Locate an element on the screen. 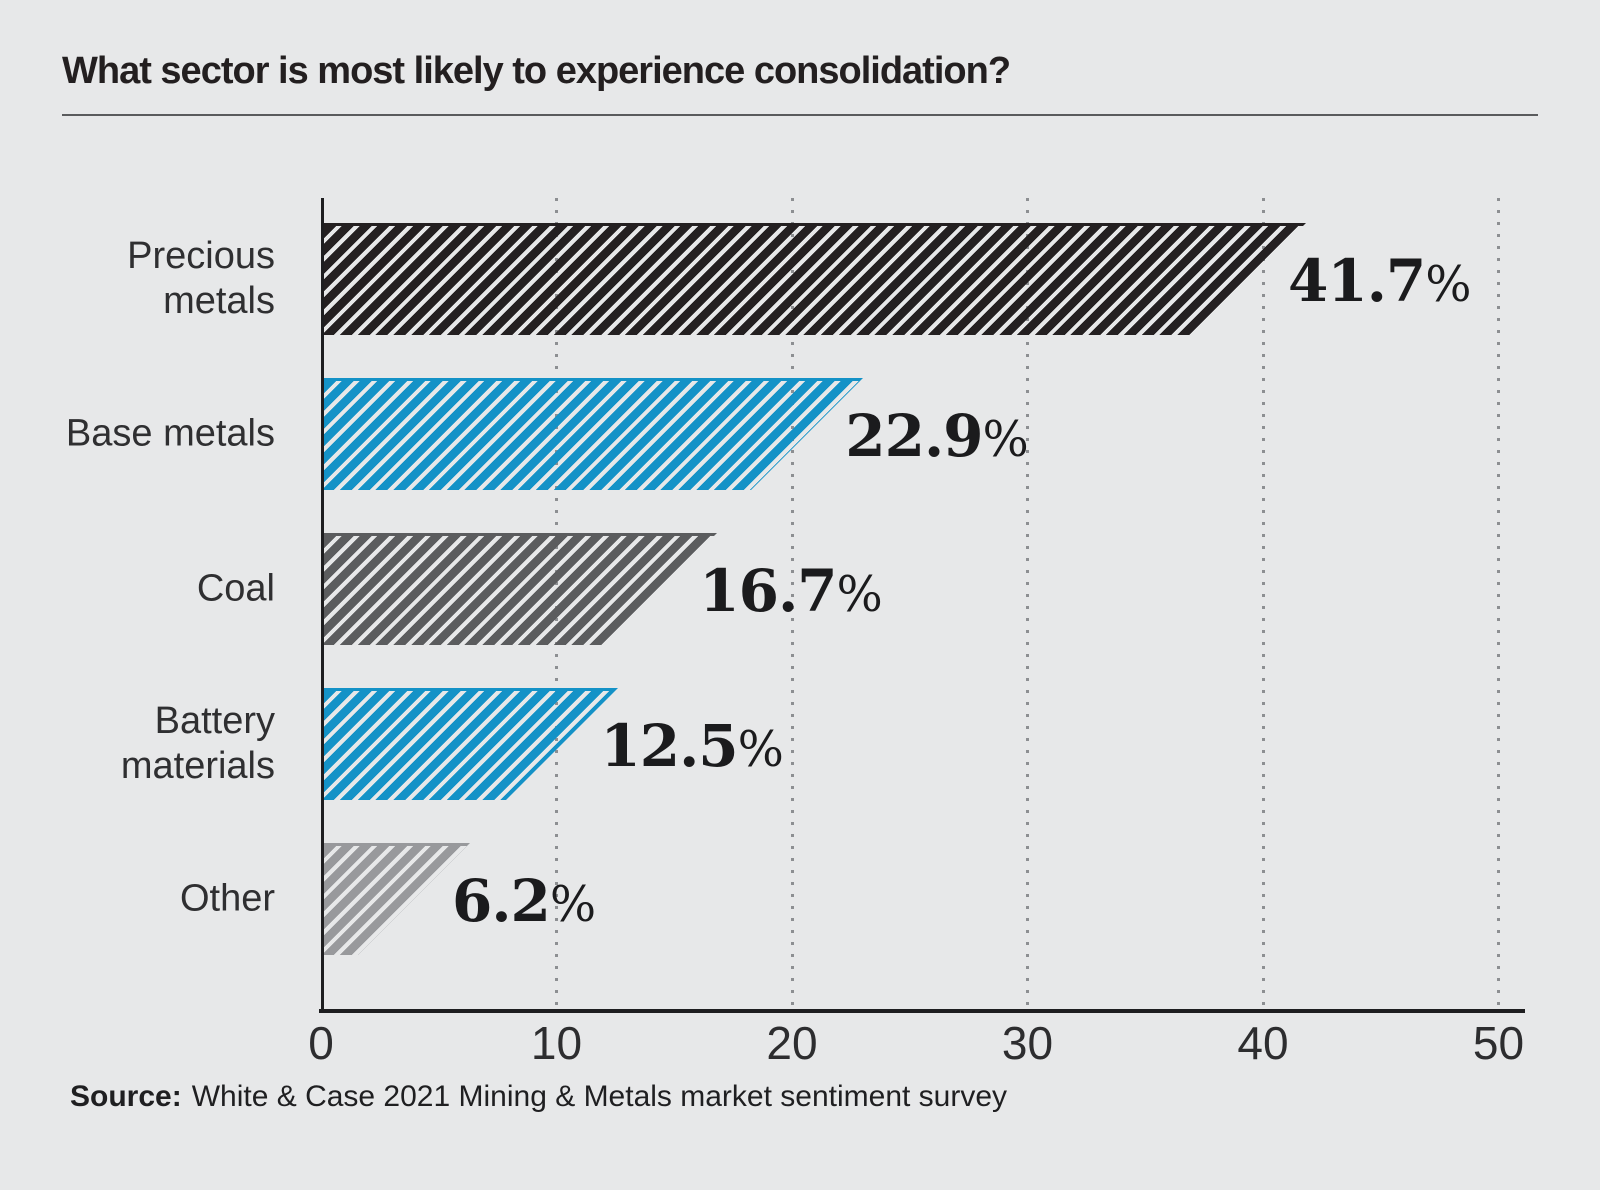 The image size is (1600, 1190). bar-coal is located at coordinates (520, 589).